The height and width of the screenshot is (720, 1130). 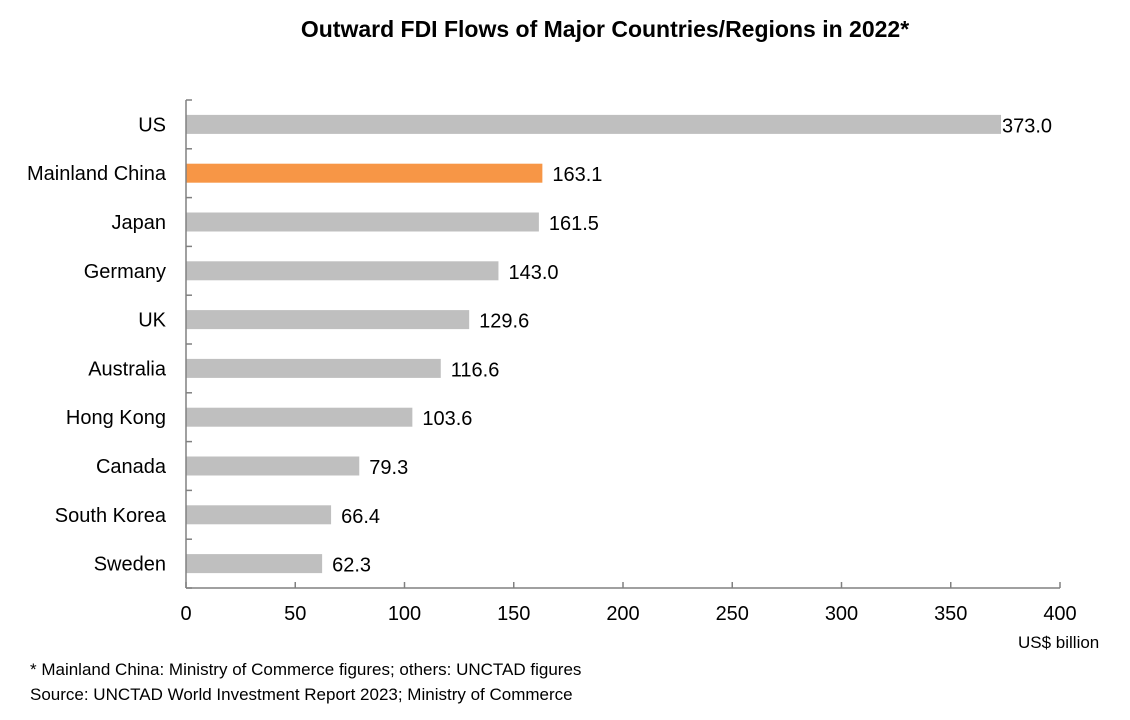 What do you see at coordinates (125, 272) in the screenshot?
I see `category-label: Germany` at bounding box center [125, 272].